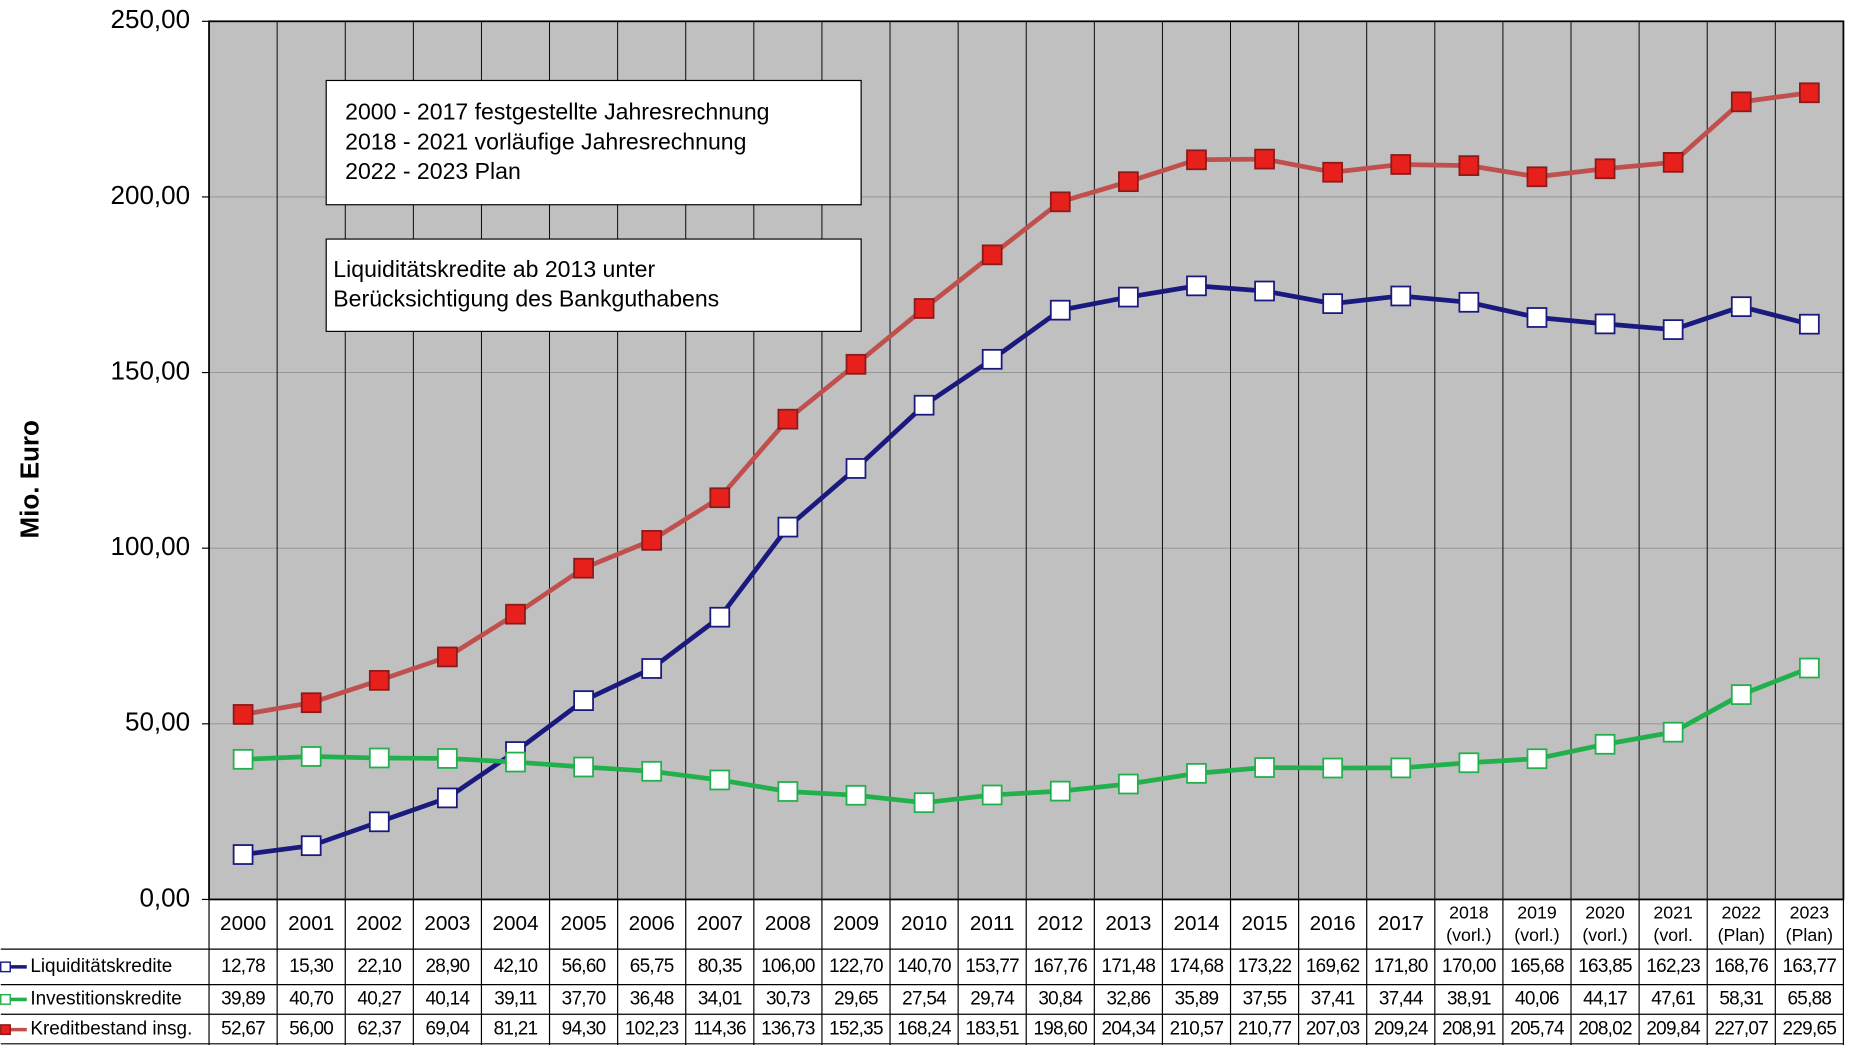 Image resolution: width=1856 pixels, height=1045 pixels. Describe the element at coordinates (1810, 1029) in the screenshot. I see `table-value: 229,65` at that location.